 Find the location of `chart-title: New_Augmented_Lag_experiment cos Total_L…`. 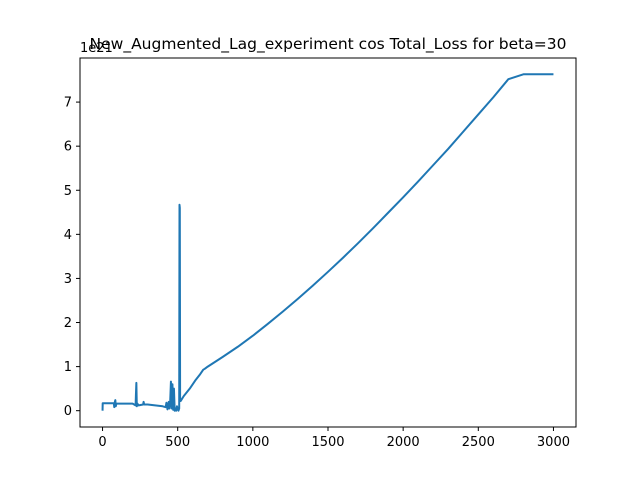

chart-title: New_Augmented_Lag_experiment cos Total_L… is located at coordinates (328, 44).